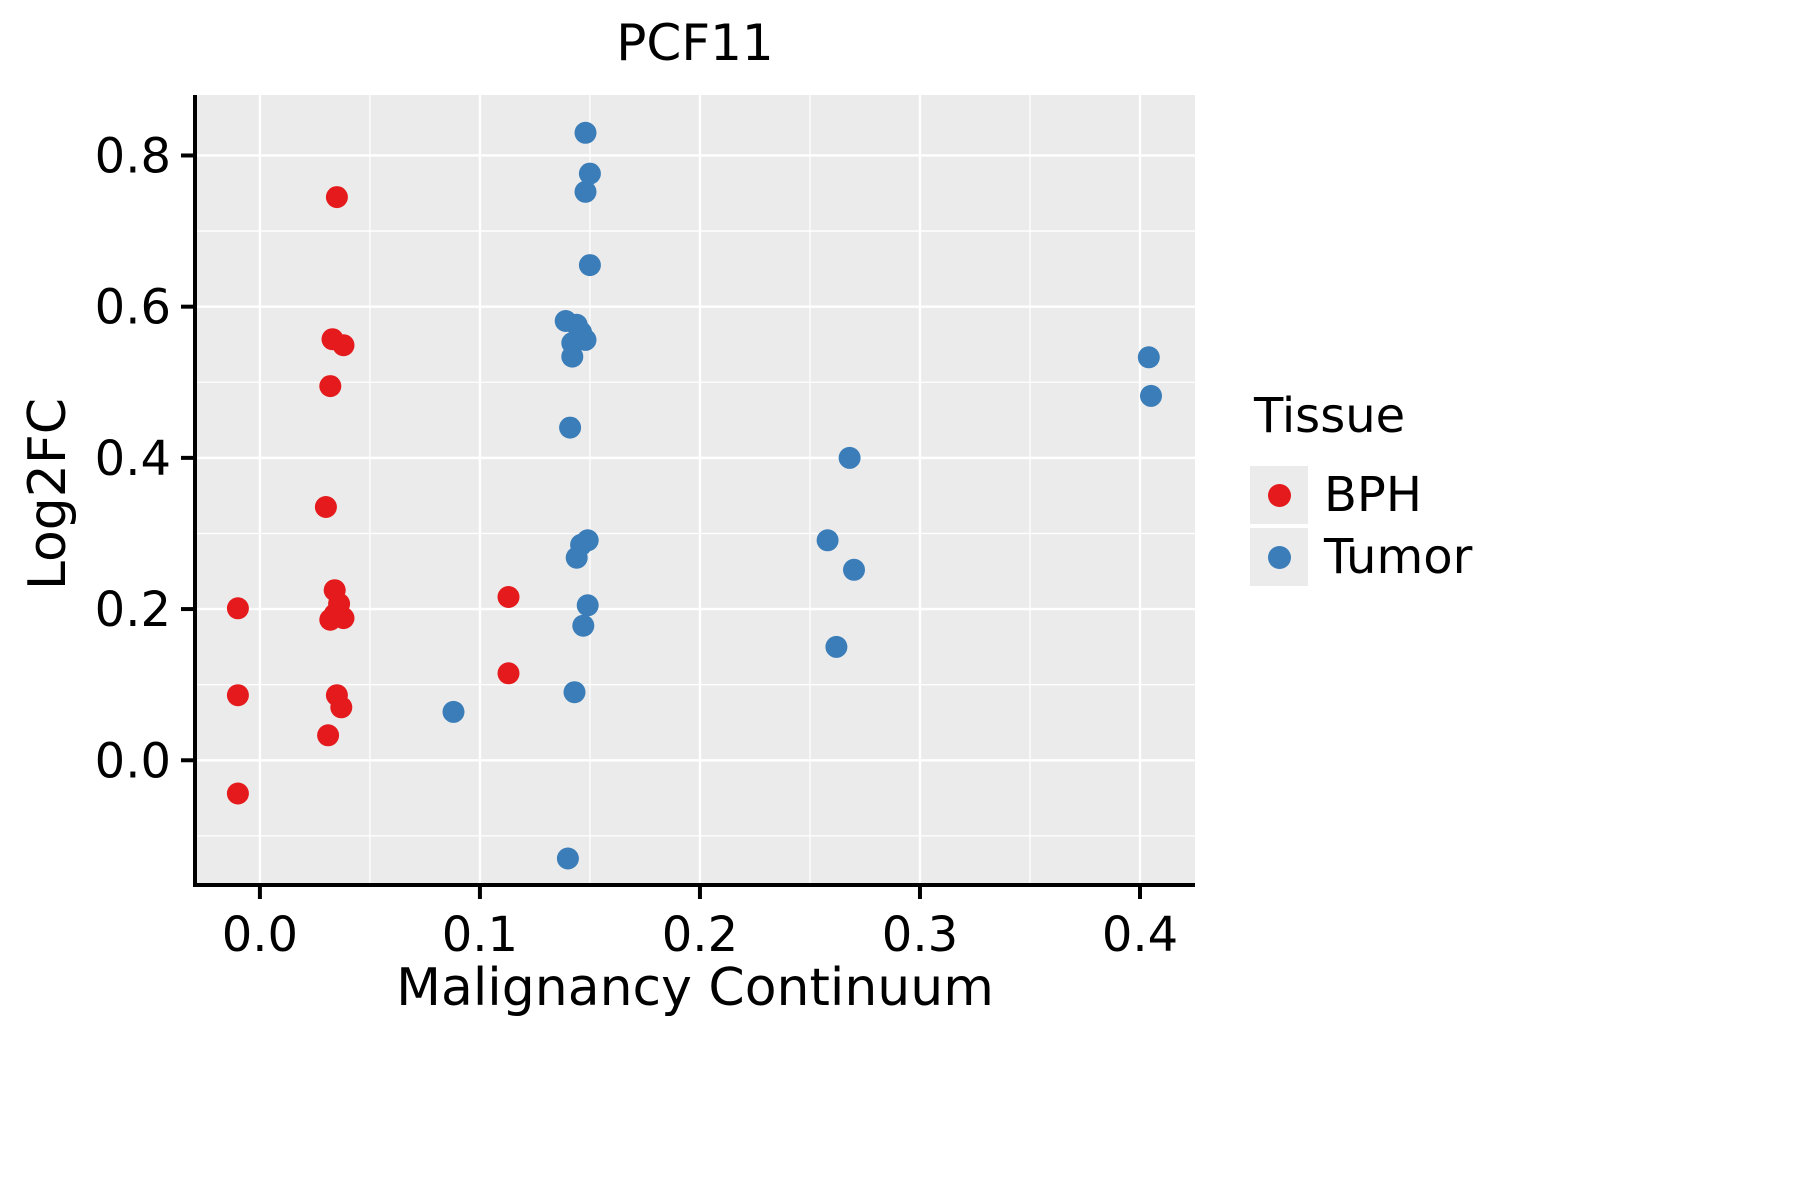  What do you see at coordinates (480, 935) in the screenshot?
I see `x-tick-label: 0.1` at bounding box center [480, 935].